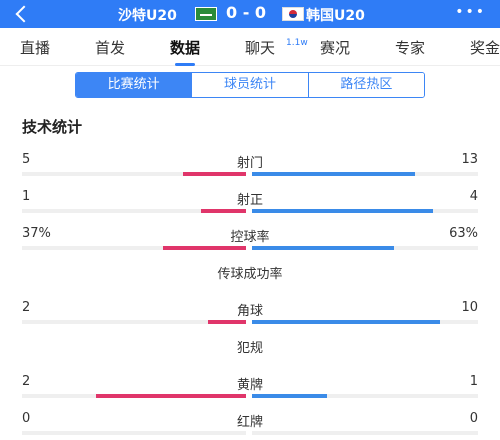  I want to click on away-value: 63%, so click(463, 233).